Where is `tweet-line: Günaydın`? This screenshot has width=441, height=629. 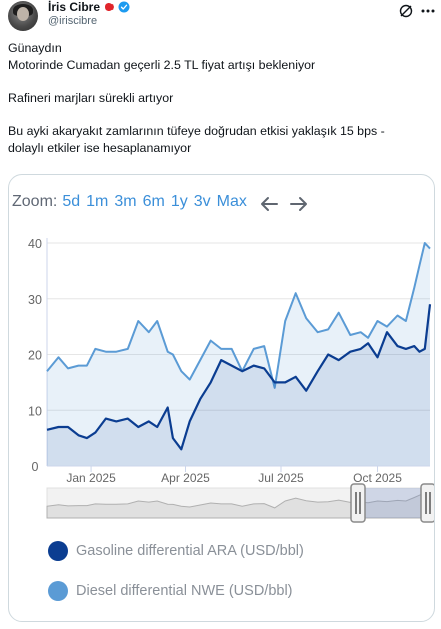
tweet-line: Günaydın is located at coordinates (35, 48).